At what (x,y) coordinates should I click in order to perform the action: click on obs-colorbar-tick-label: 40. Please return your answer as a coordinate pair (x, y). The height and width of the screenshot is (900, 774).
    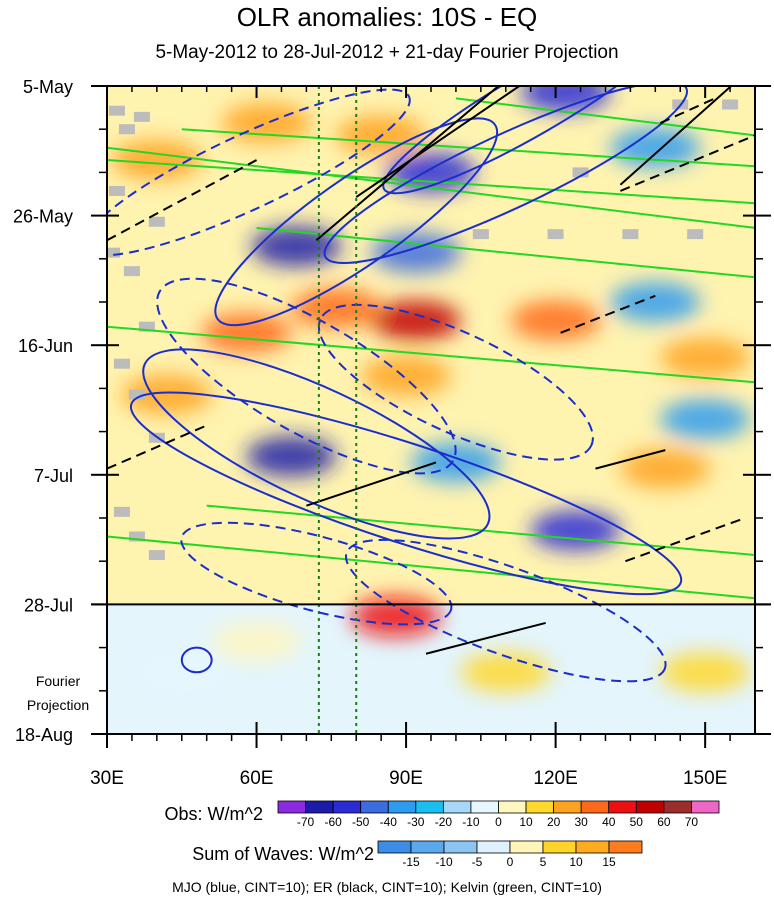
    Looking at the image, I should click on (609, 822).